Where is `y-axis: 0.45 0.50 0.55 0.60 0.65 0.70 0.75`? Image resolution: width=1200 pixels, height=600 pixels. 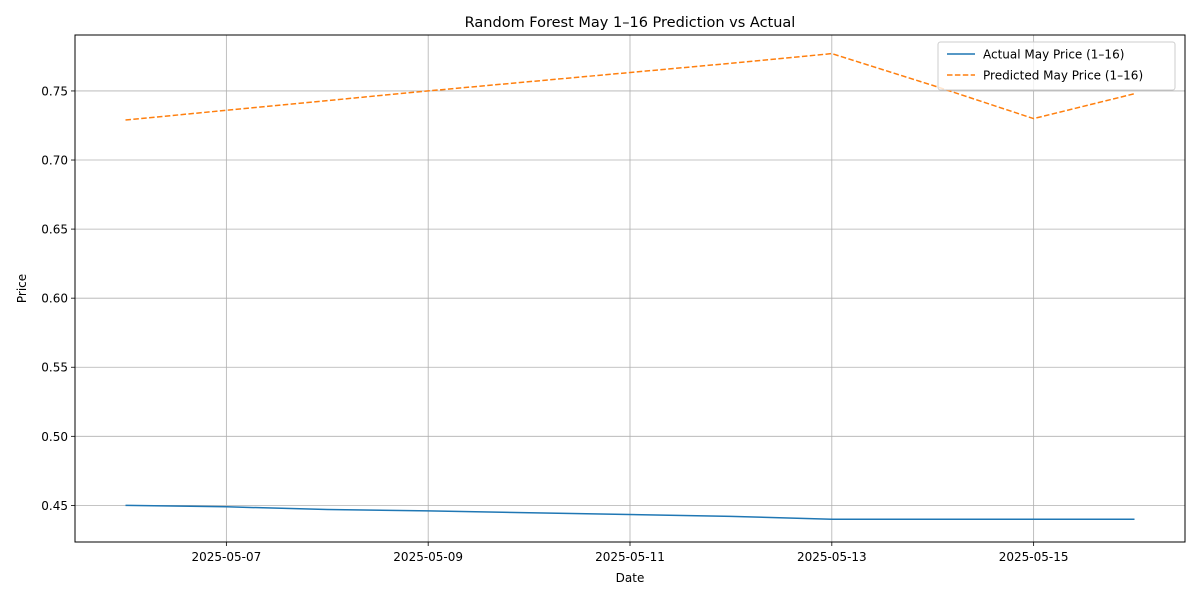
y-axis: 0.45 0.50 0.55 0.60 0.65 0.70 0.75 is located at coordinates (58, 298).